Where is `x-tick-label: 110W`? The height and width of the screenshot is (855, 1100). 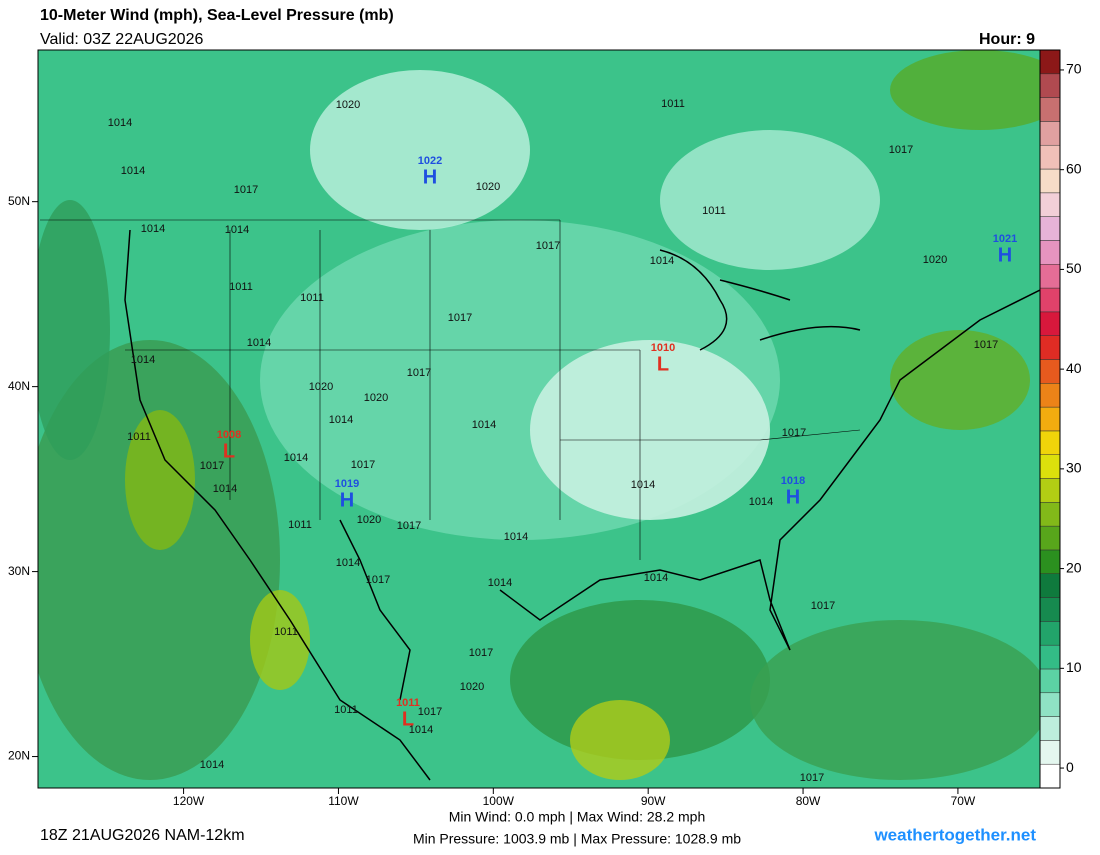 x-tick-label: 110W is located at coordinates (343, 801).